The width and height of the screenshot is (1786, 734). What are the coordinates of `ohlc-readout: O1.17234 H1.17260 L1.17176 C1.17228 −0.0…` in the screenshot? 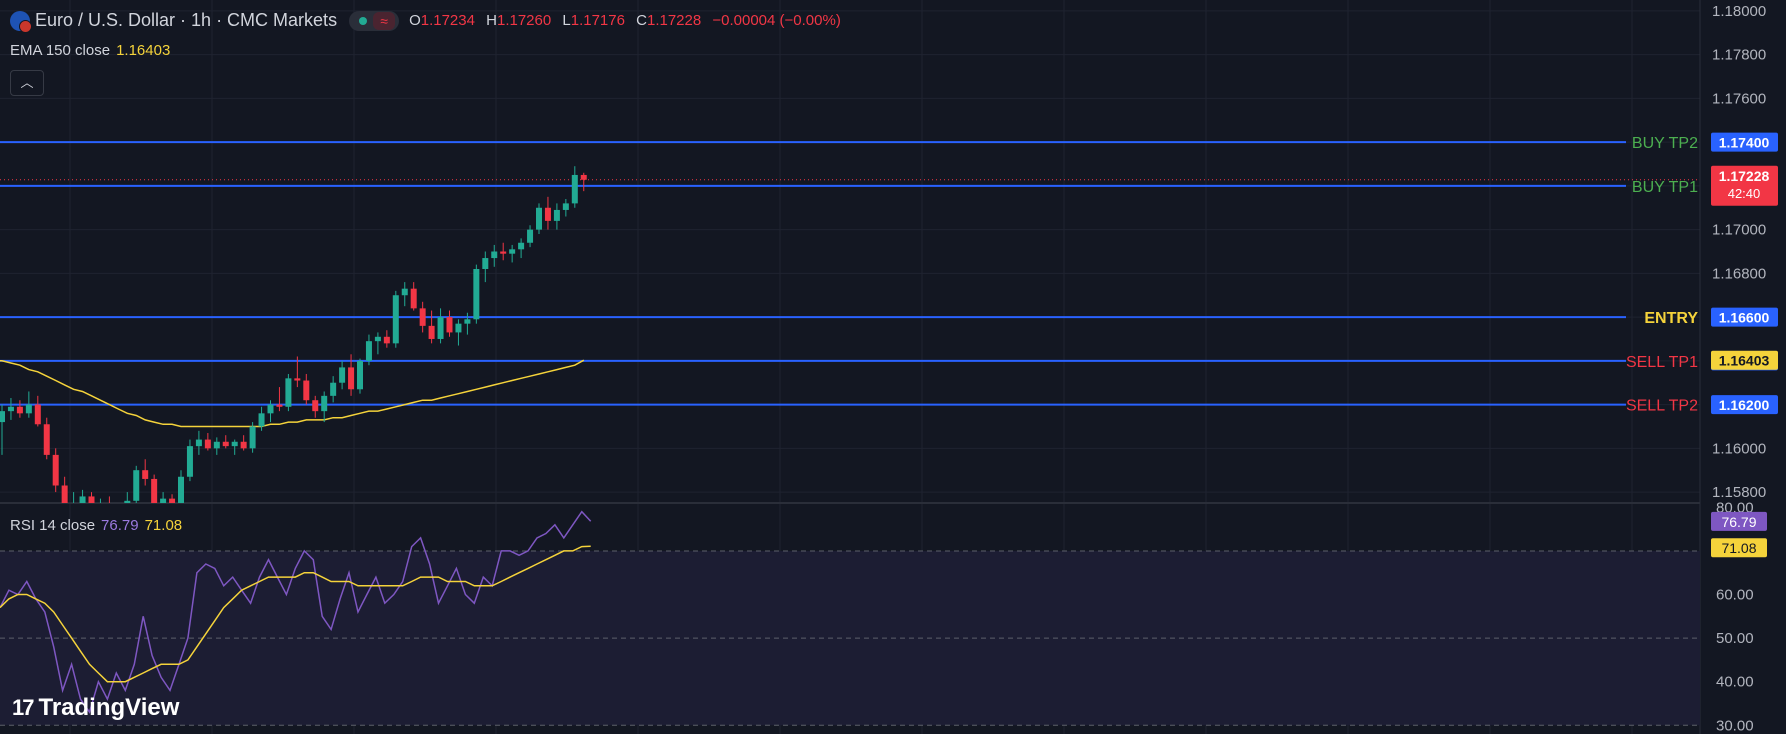 It's located at (625, 20).